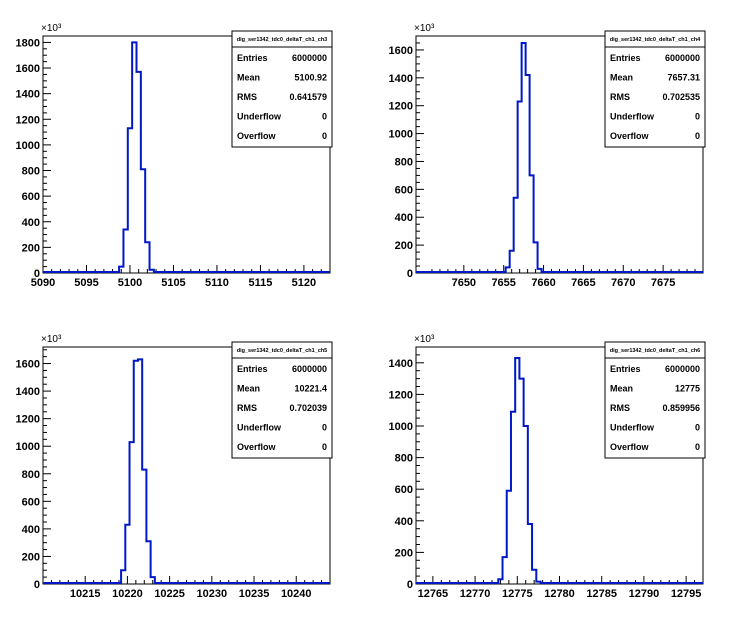 Image resolution: width=746 pixels, height=622 pixels. What do you see at coordinates (282, 351) in the screenshot?
I see `histogram-title: dig_ser1342_tdc0_deltaT_ch1_ch5` at bounding box center [282, 351].